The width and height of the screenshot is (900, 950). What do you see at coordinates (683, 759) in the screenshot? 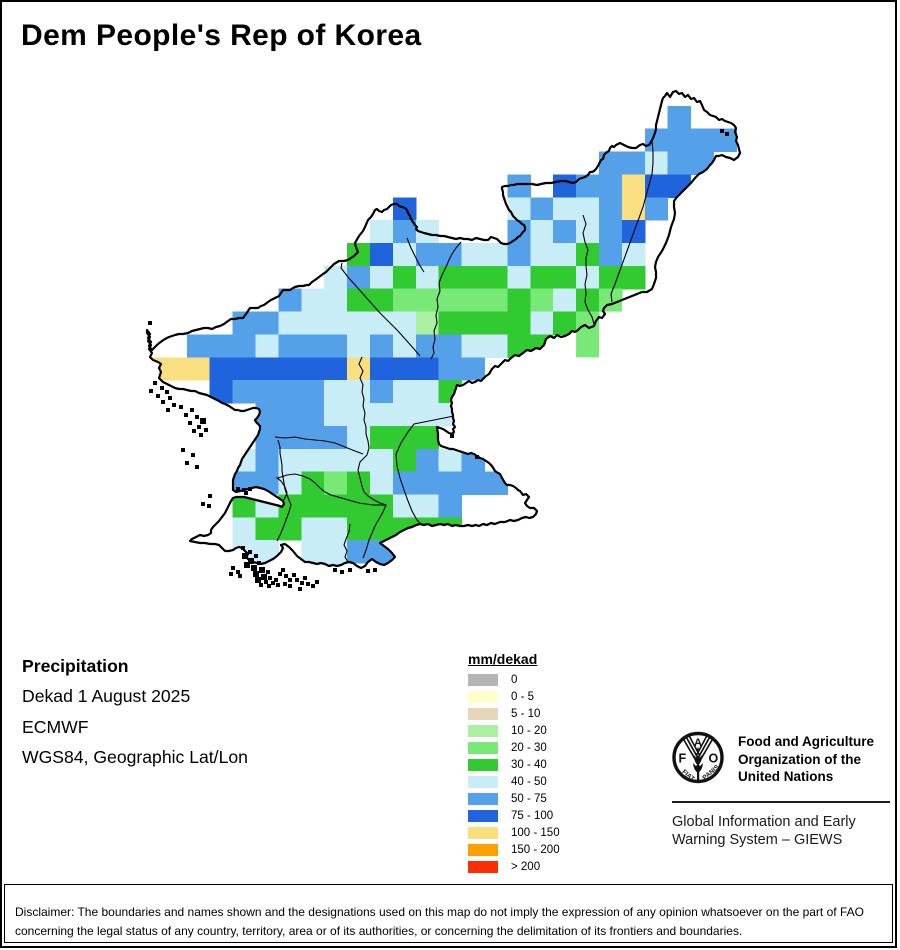
I see `svg-text: F` at bounding box center [683, 759].